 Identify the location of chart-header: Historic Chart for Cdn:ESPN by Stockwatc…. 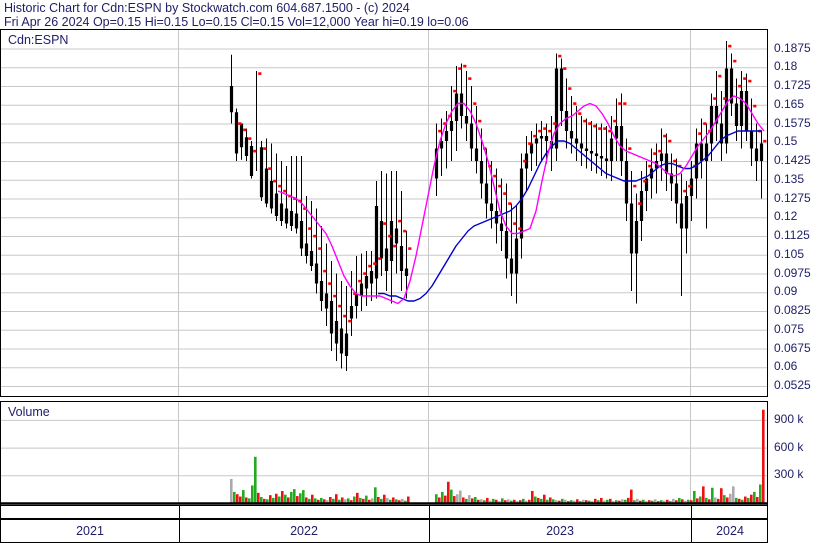
(415, 14).